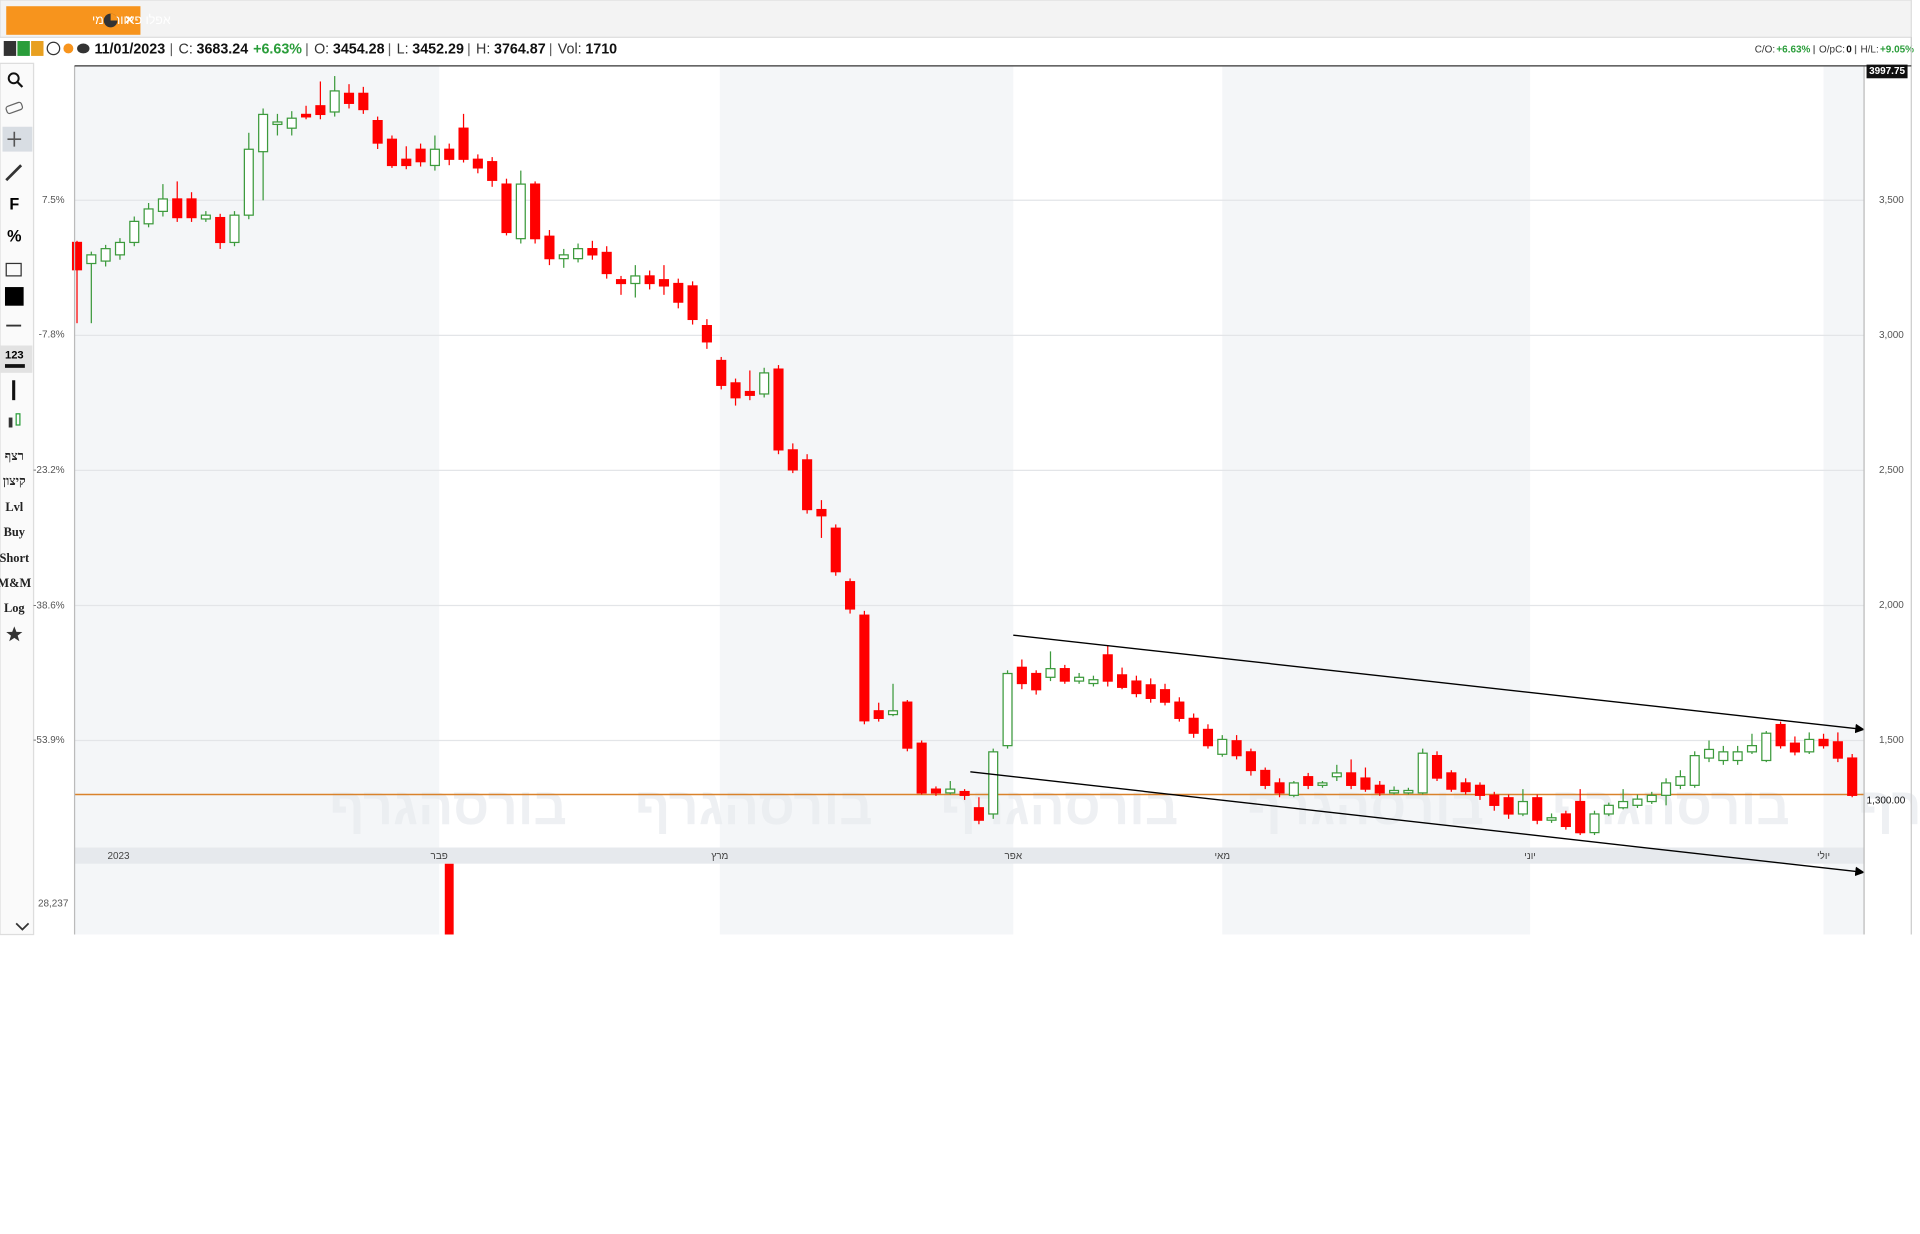  What do you see at coordinates (14, 108) in the screenshot?
I see `eraser-icon` at bounding box center [14, 108].